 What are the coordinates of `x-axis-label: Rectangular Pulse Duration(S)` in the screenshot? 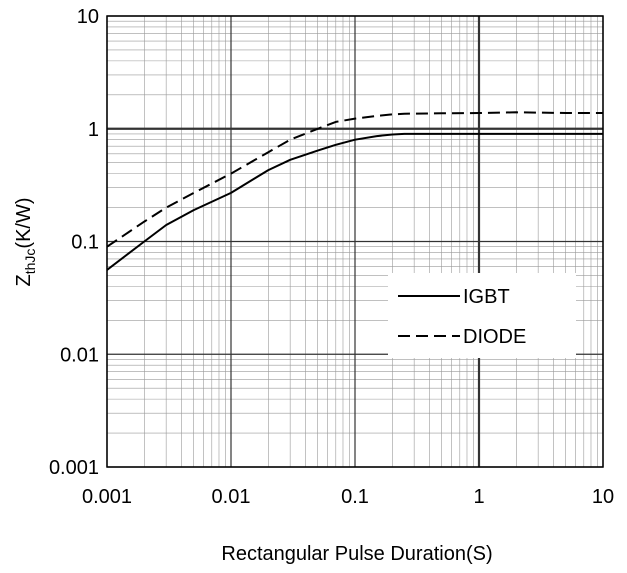 It's located at (356, 554).